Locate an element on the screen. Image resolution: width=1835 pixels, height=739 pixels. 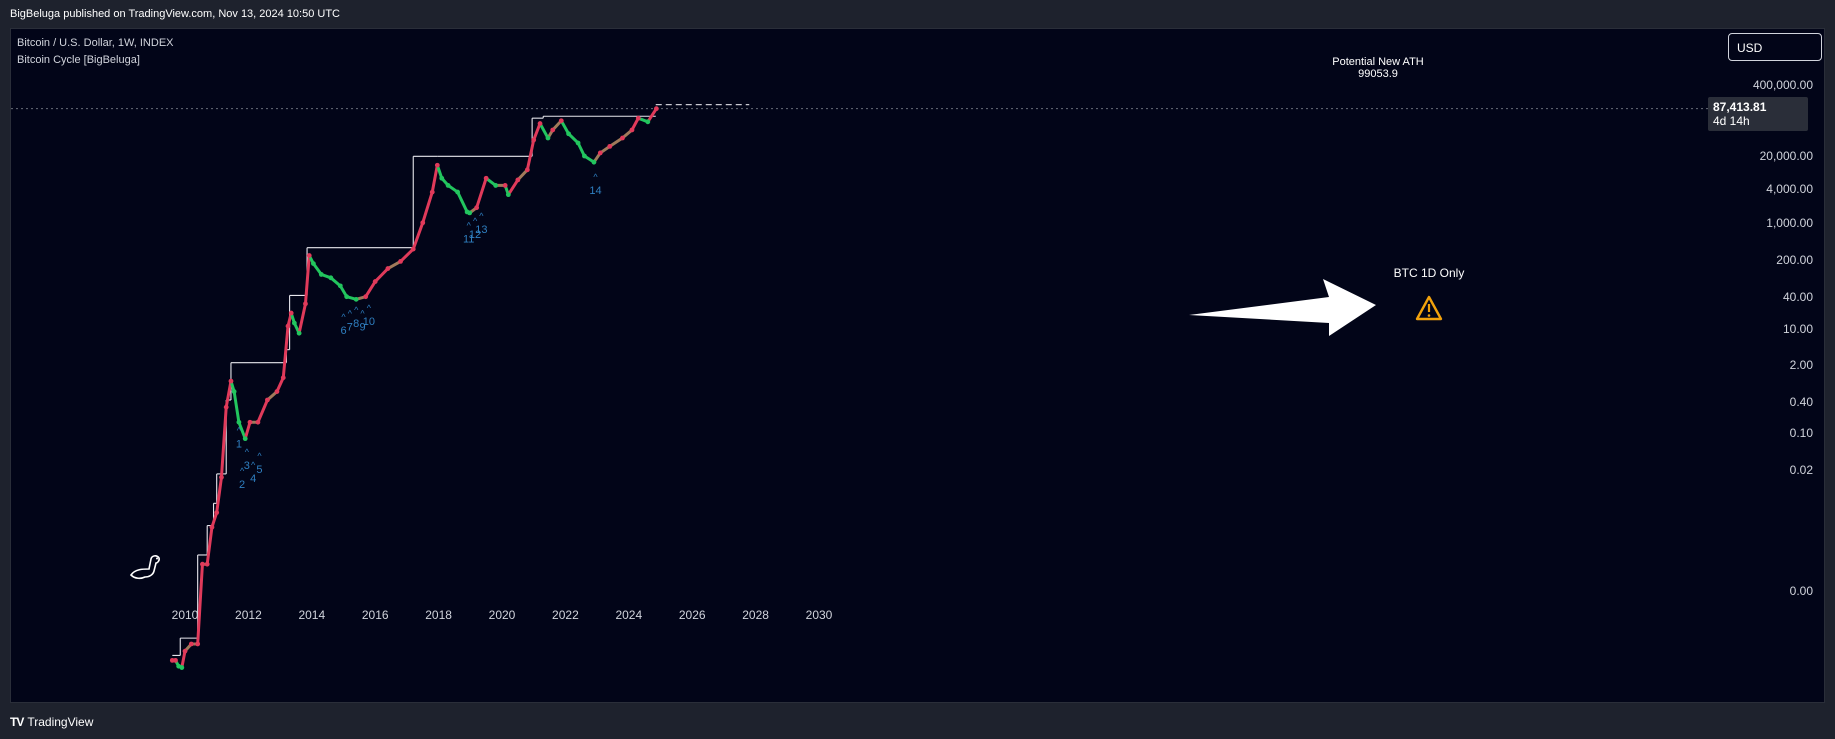
cycle-marker-label: 9 is located at coordinates (362, 327).